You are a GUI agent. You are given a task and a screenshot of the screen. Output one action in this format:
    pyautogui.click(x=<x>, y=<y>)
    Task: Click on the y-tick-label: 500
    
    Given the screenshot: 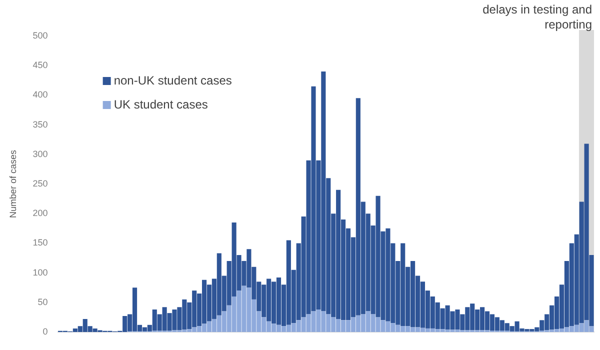 What is the action you would take?
    pyautogui.click(x=40, y=35)
    